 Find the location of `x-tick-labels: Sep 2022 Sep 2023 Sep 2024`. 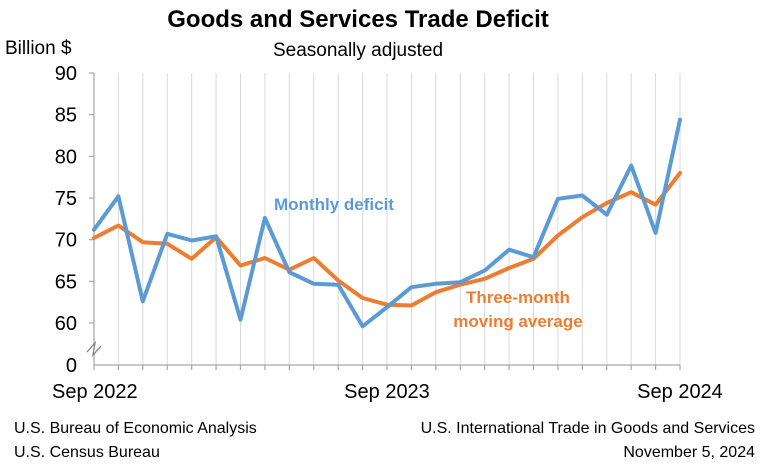

x-tick-labels: Sep 2022 Sep 2023 Sep 2024 is located at coordinates (387, 392).